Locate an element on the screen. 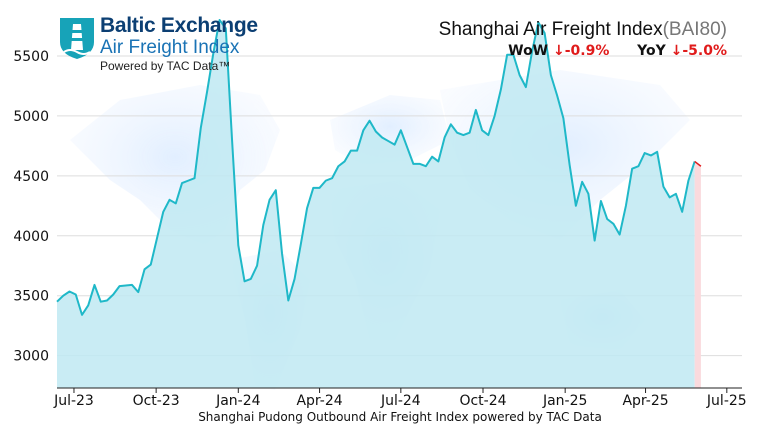  change-stats: WoW ↓-0.9% YoY ↓-5.0% is located at coordinates (583, 51).